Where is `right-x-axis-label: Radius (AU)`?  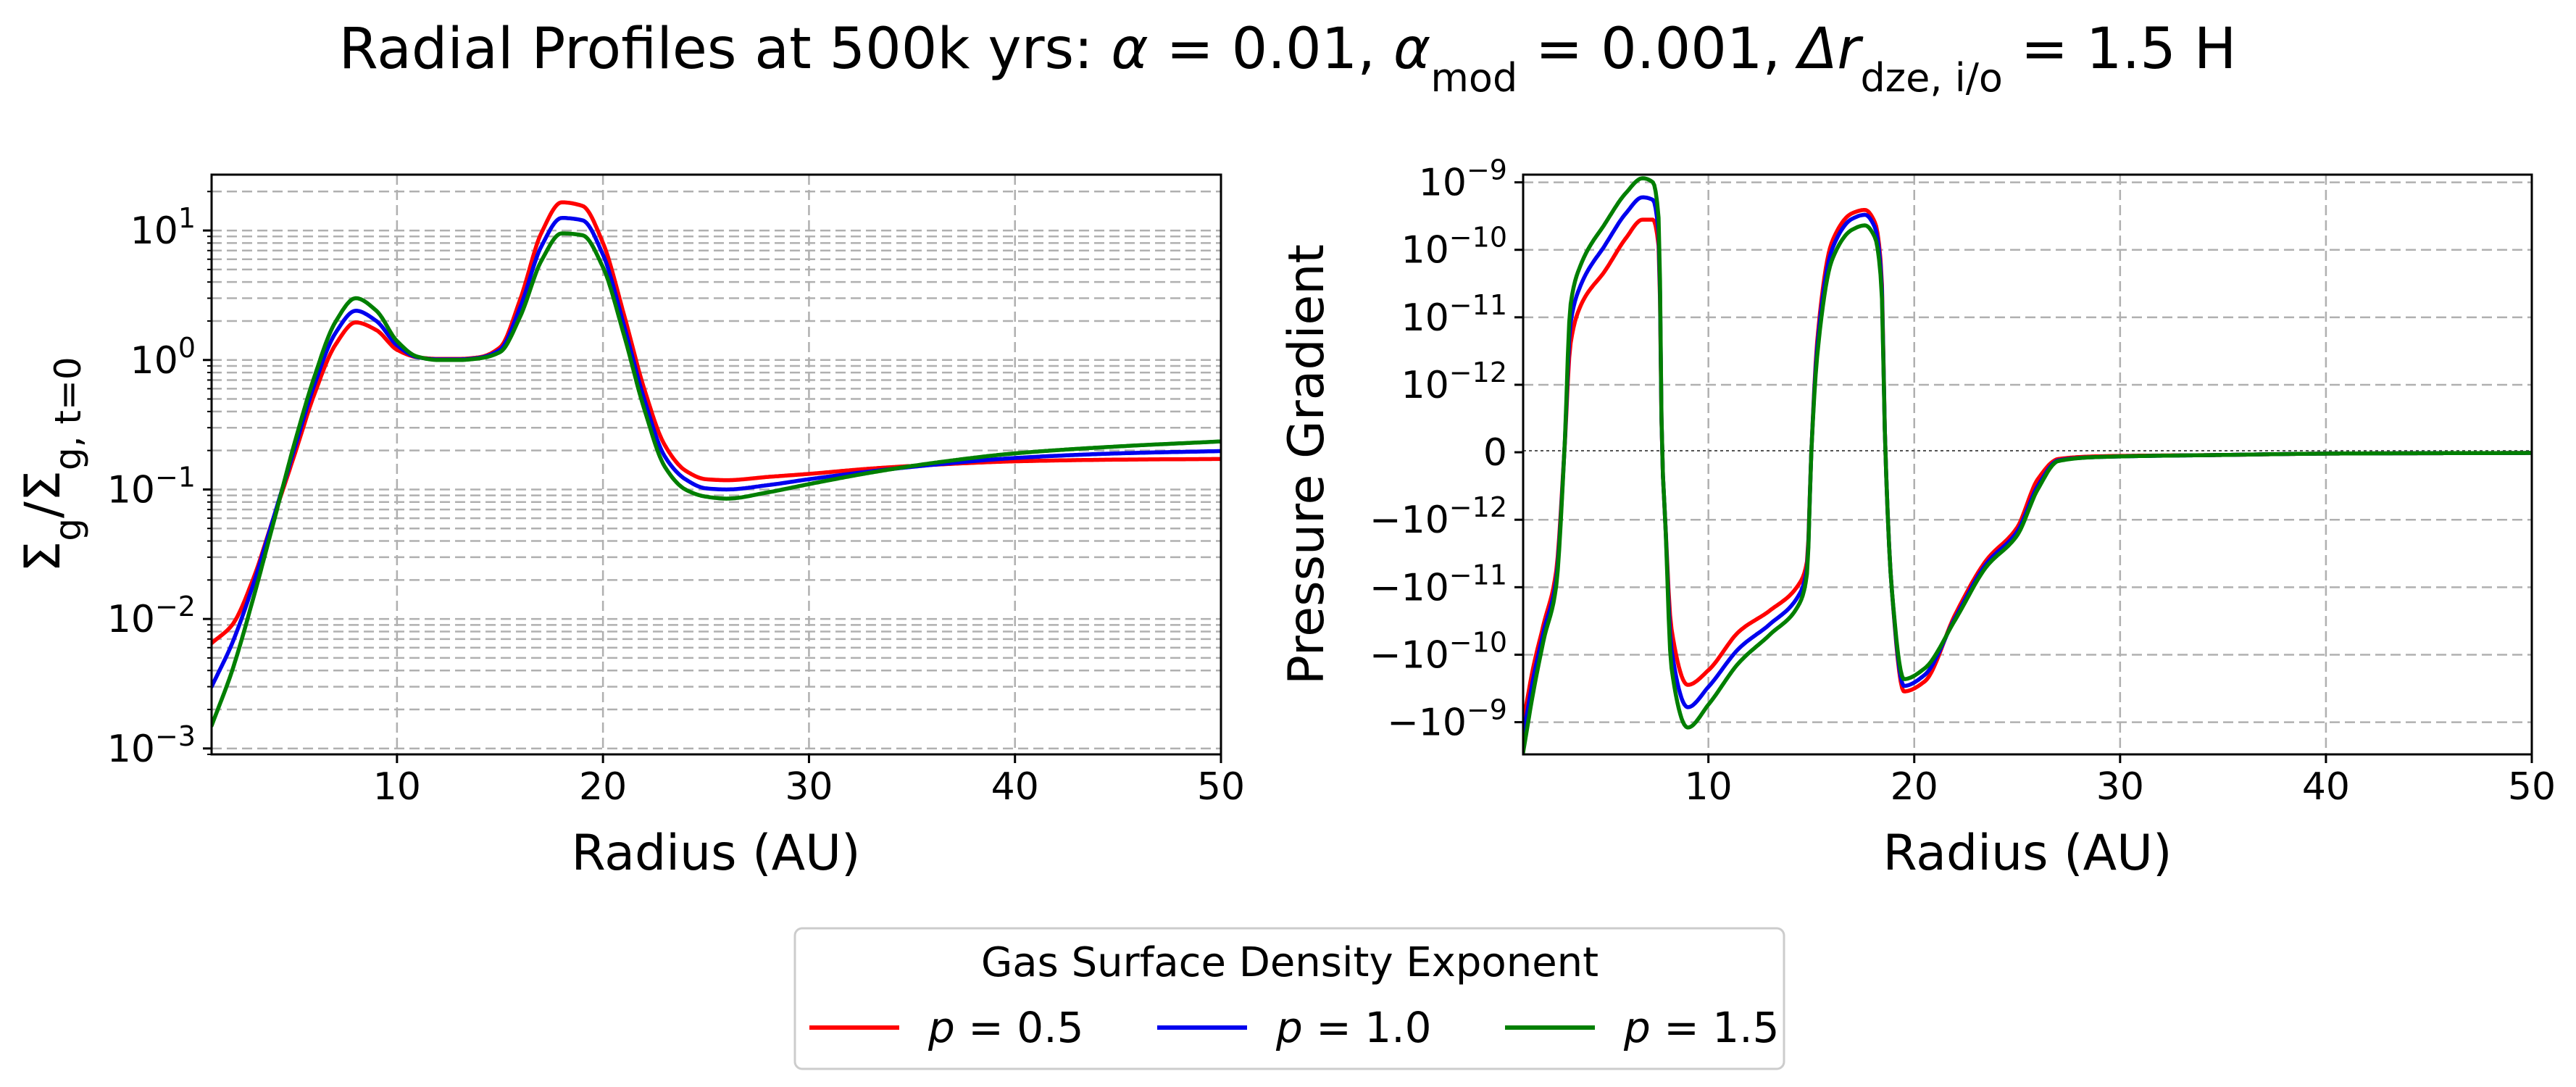
right-x-axis-label: Radius (AU) is located at coordinates (2027, 854).